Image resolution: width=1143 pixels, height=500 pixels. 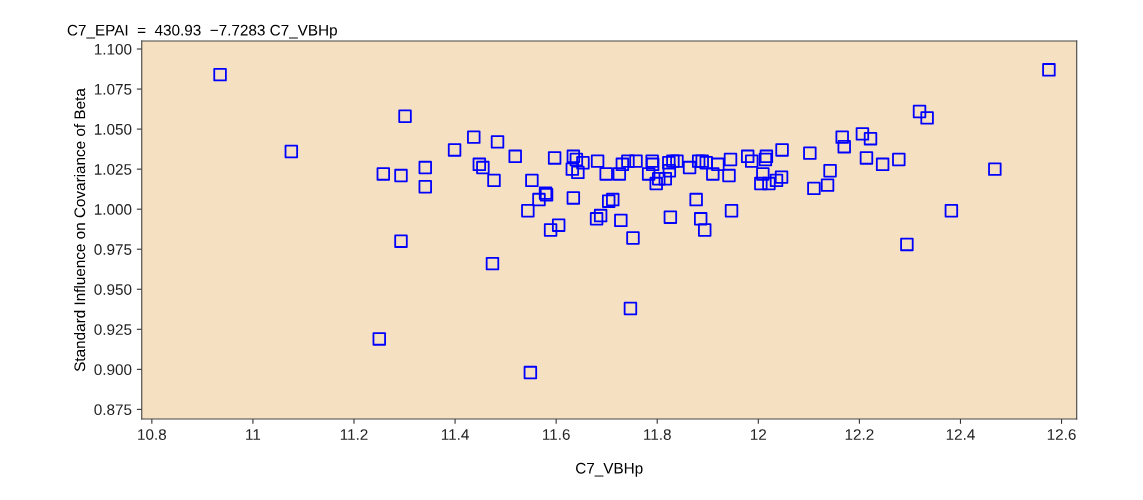 I want to click on y-tick-label: 1.100, so click(x=113, y=49).